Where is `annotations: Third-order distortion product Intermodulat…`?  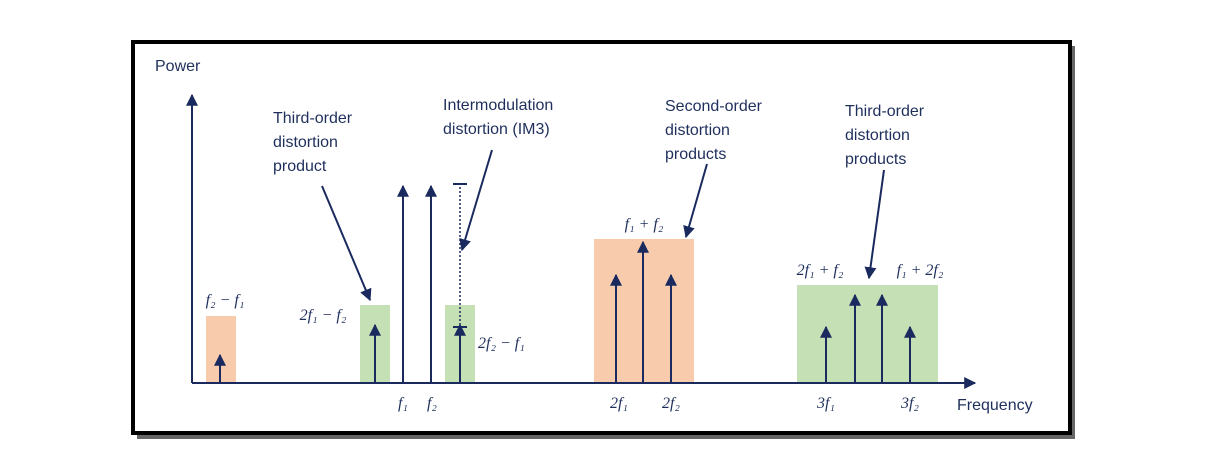 annotations: Third-order distortion product Intermodulat… is located at coordinates (599, 136).